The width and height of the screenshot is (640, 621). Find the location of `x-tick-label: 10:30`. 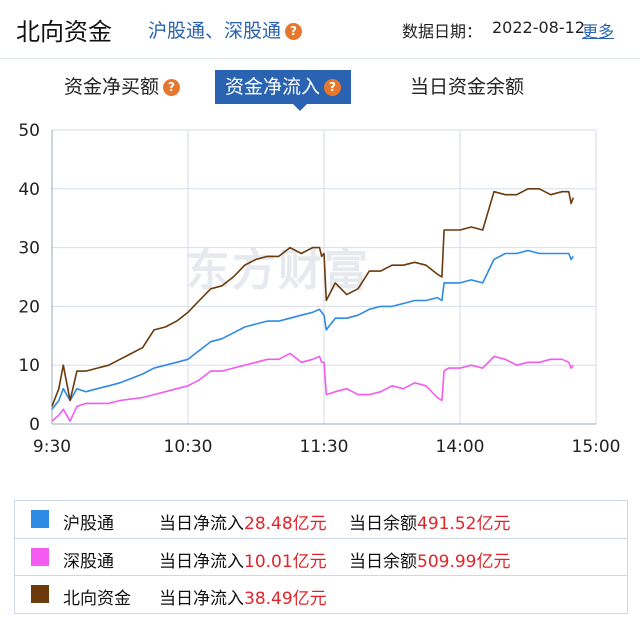

x-tick-label: 10:30 is located at coordinates (188, 444).